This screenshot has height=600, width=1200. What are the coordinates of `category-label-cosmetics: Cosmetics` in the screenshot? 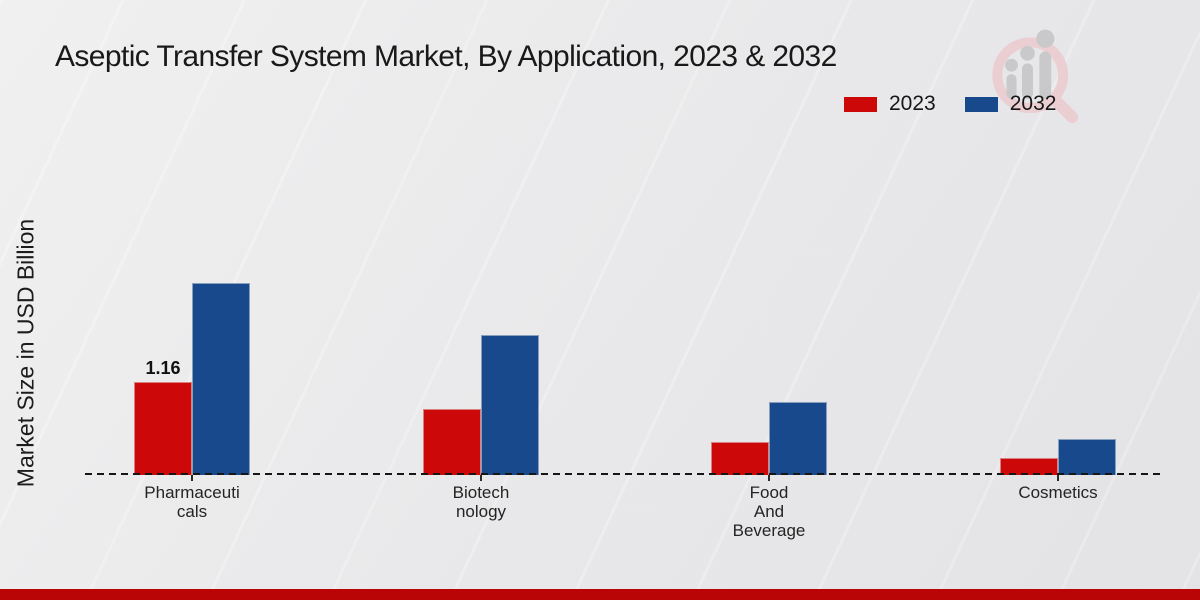 It's located at (1058, 492).